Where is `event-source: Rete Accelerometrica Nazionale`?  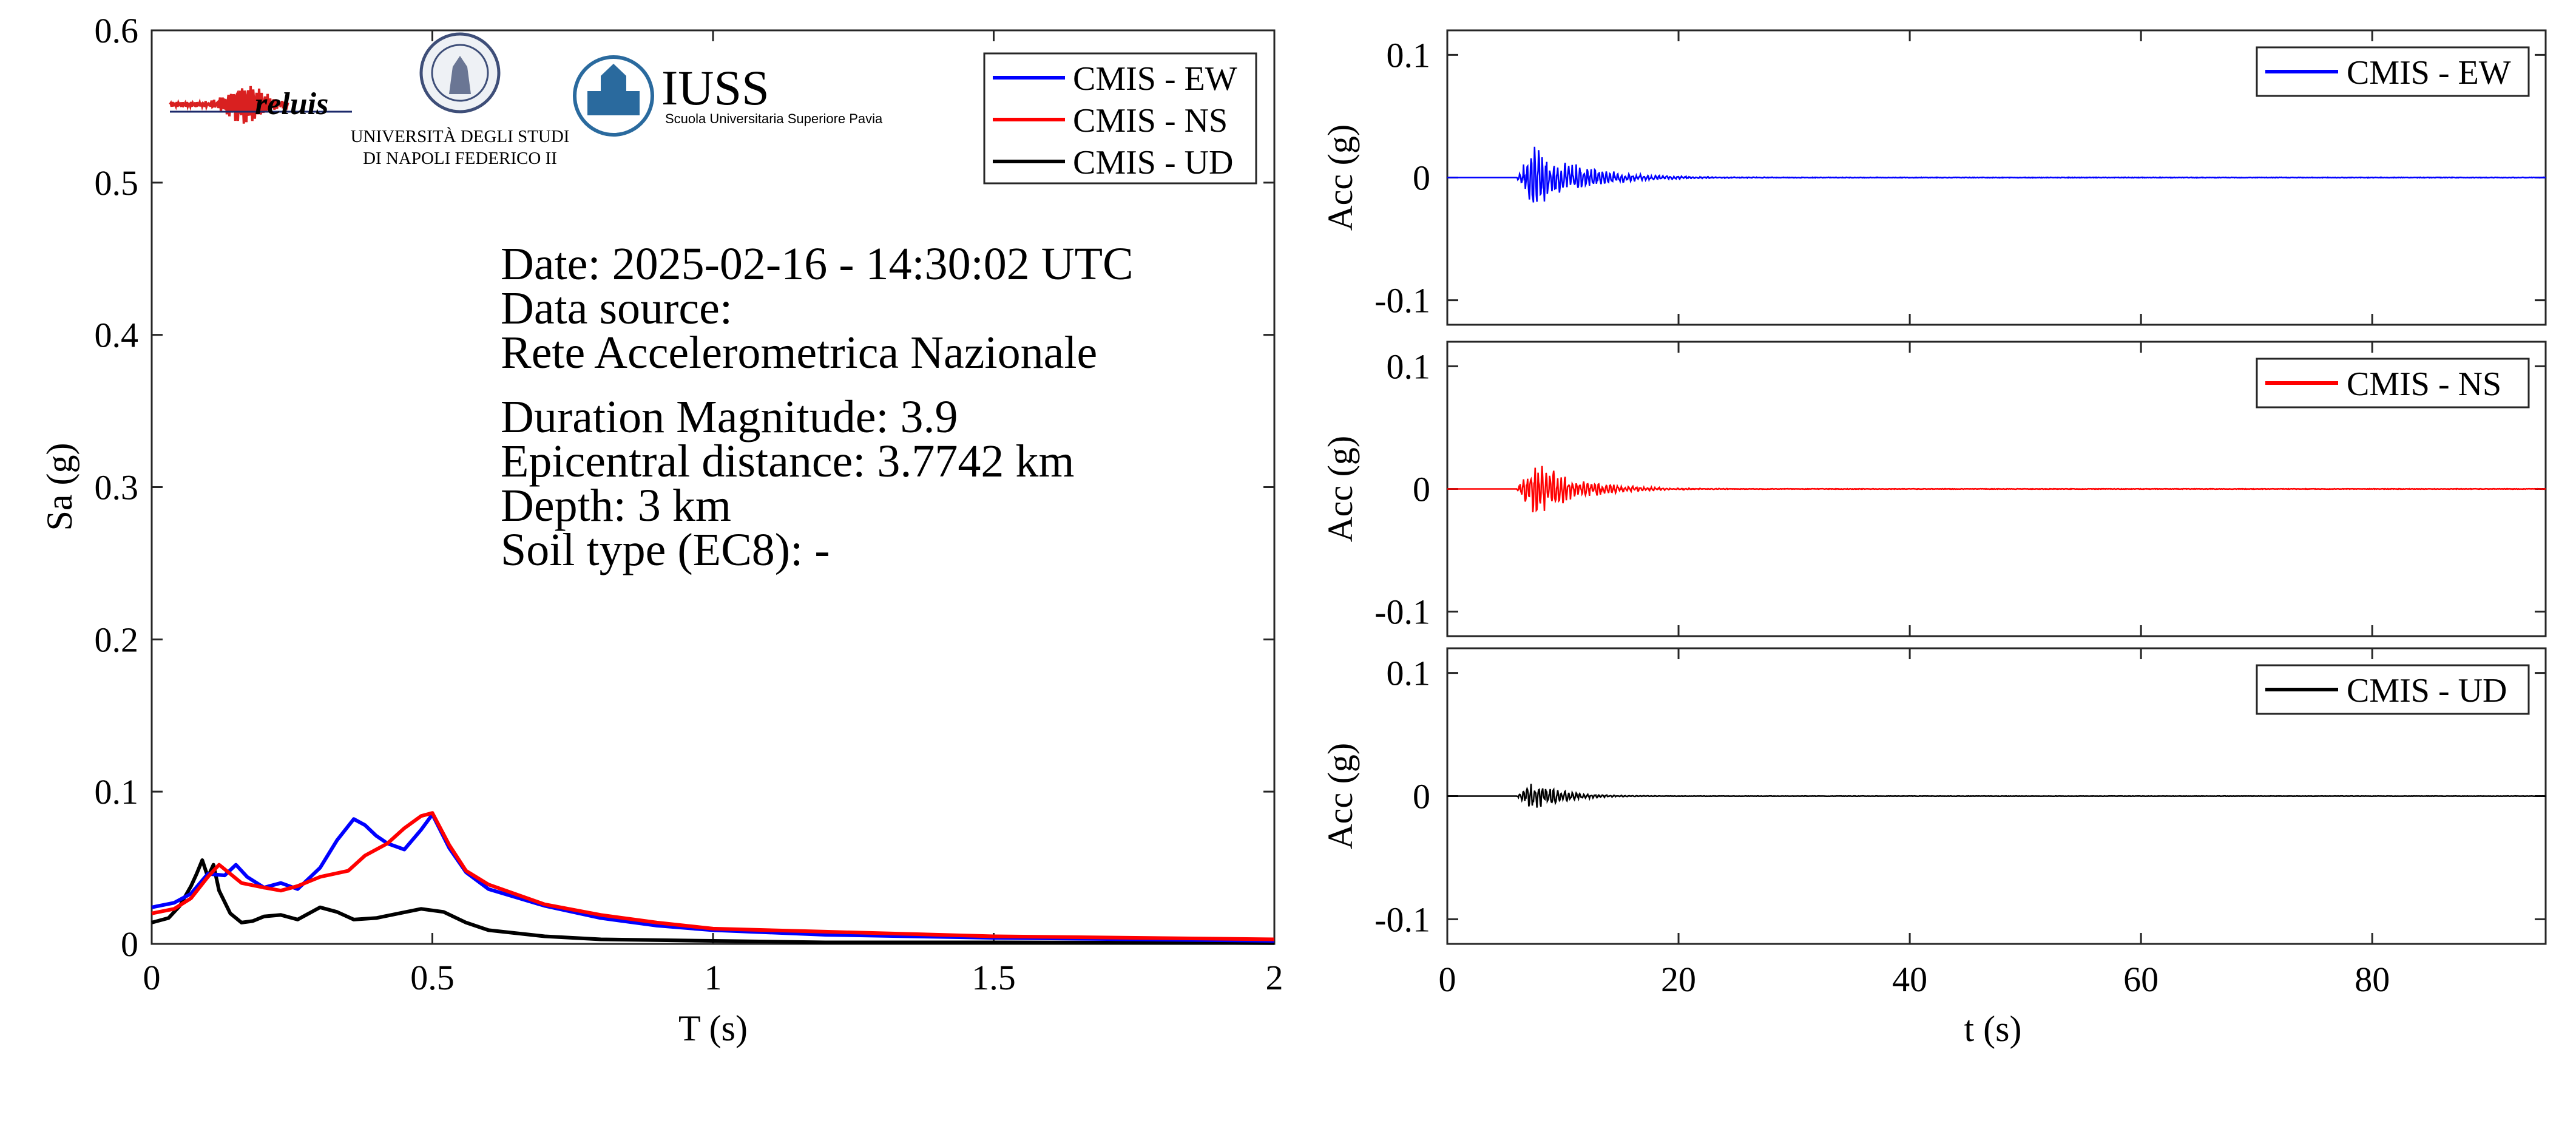
event-source: Rete Accelerometrica Nazionale is located at coordinates (799, 352).